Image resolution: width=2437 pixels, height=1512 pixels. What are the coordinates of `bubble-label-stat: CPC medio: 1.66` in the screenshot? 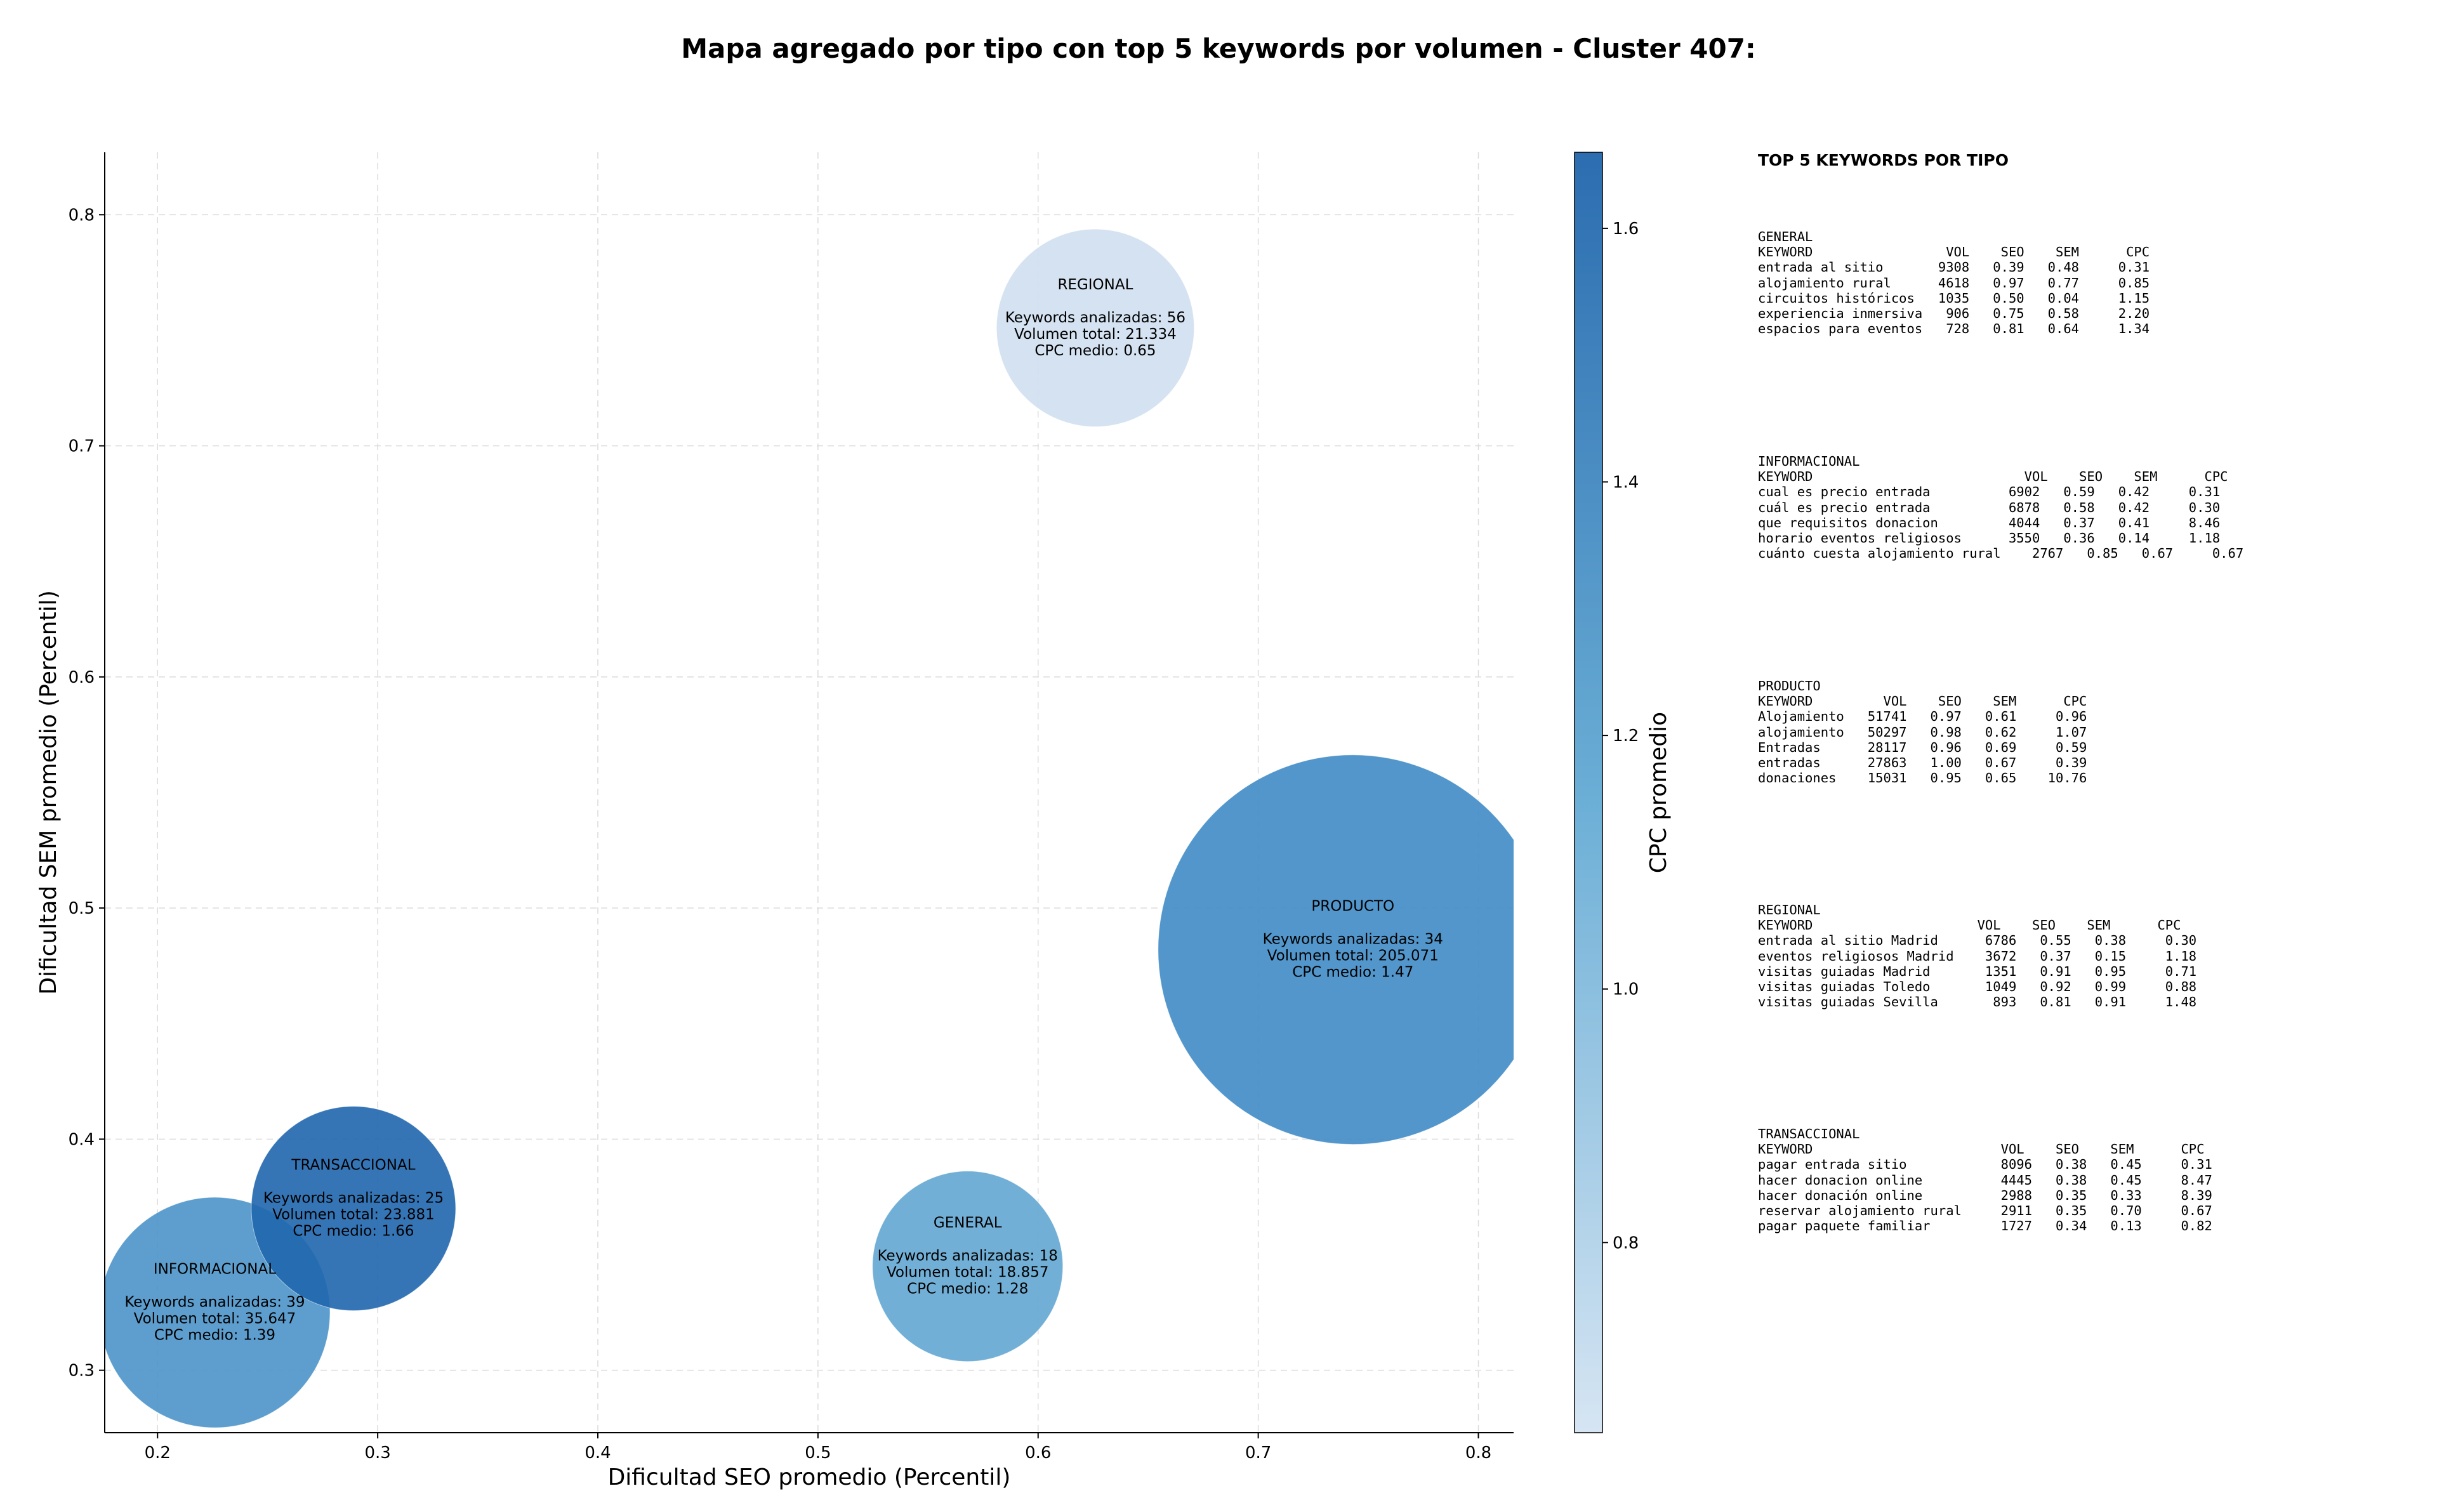 It's located at (353, 1232).